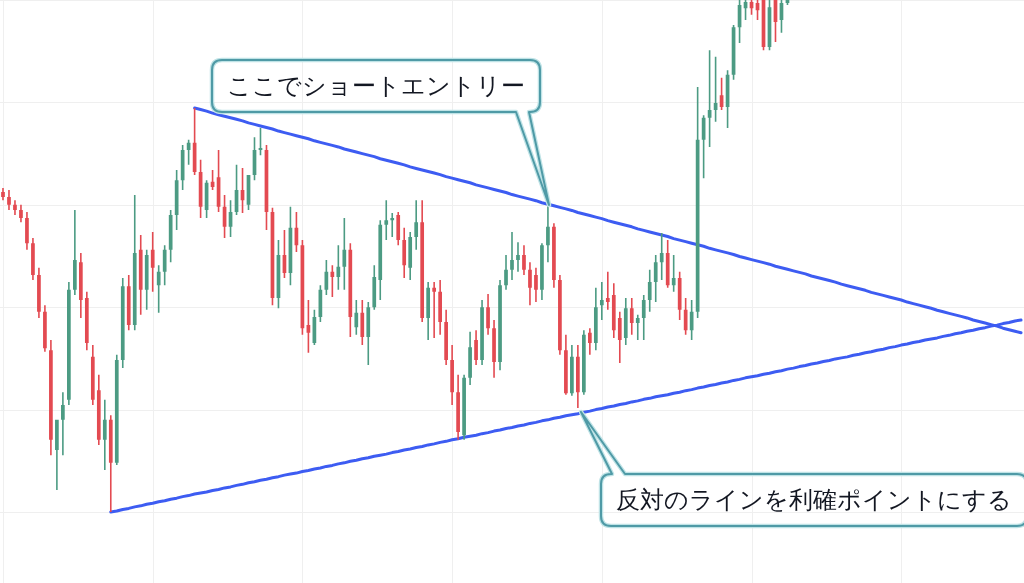  Describe the element at coordinates (376, 86) in the screenshot. I see `annotation: ここでショートエントリー` at that location.